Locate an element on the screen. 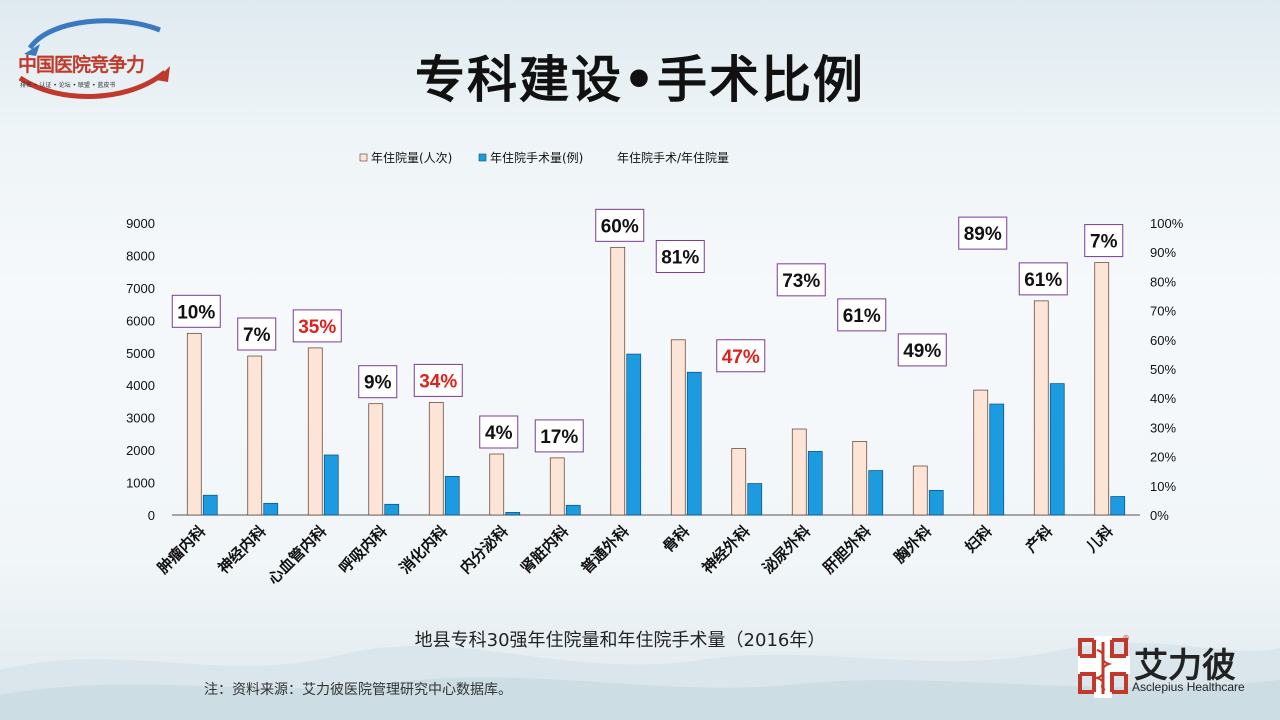 This screenshot has width=1280, height=720. logo-subtitle: 排名 • 认证 • 论坛 • 联盟 • 蓝皮书 is located at coordinates (68, 85).